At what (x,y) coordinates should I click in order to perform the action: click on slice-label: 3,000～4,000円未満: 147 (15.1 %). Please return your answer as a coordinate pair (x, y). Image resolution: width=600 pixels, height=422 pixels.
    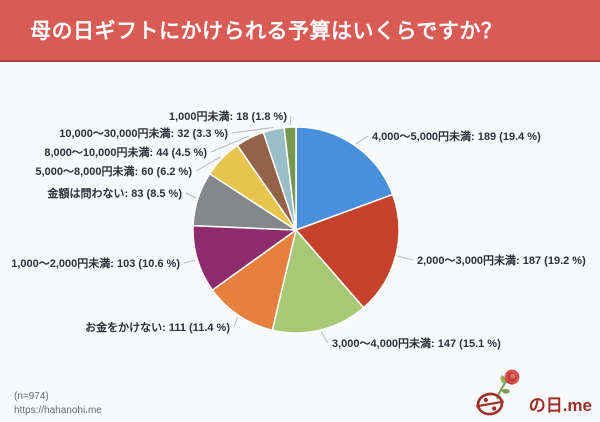
    Looking at the image, I should click on (416, 344).